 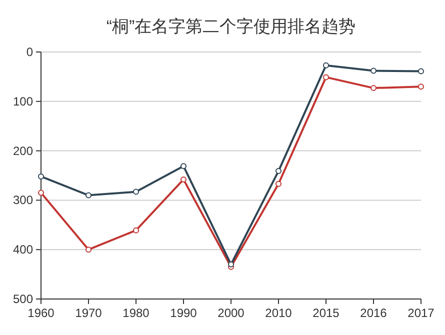 I want to click on x-tick-label: 2010, so click(x=278, y=313).